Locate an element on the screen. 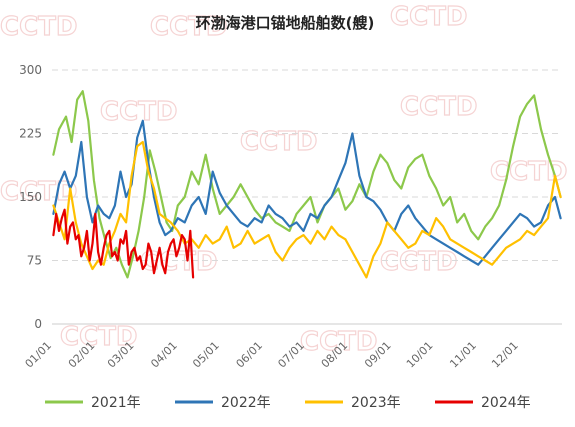 Image resolution: width=575 pixels, height=427 pixels. legend-label-2: 2022年 is located at coordinates (246, 403).